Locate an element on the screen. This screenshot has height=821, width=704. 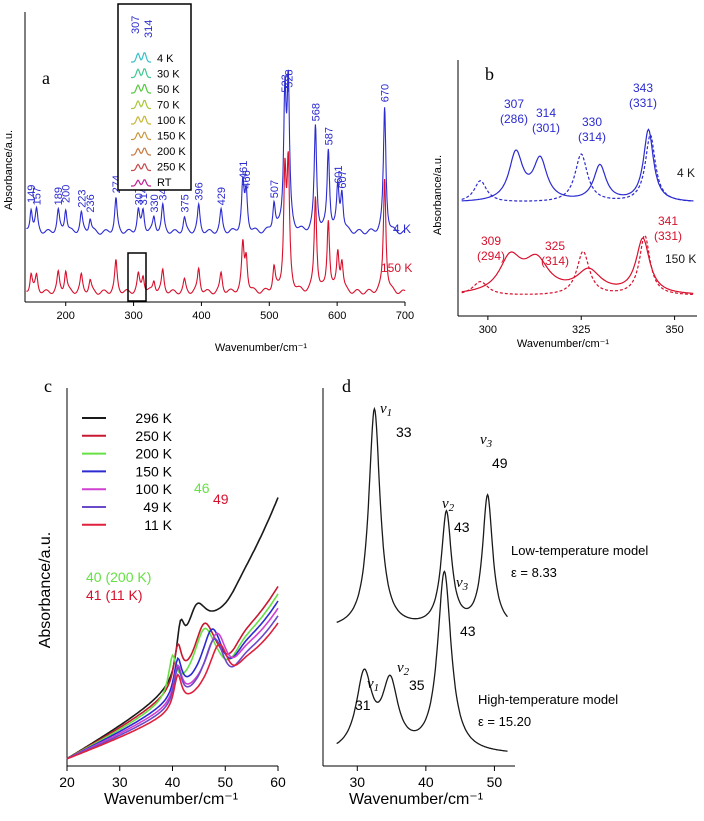
panel-c-series-250k is located at coordinates (172, 672).